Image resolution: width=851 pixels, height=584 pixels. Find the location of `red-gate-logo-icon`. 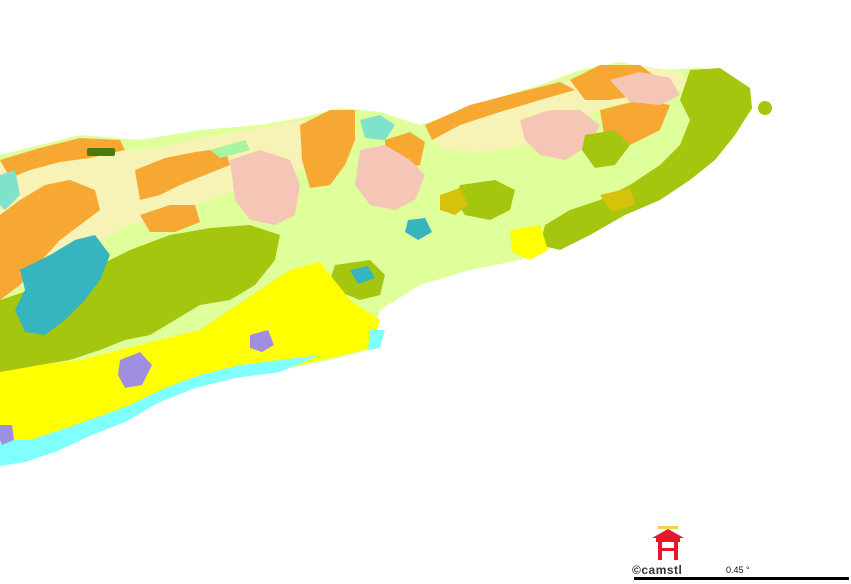

red-gate-logo-icon is located at coordinates (668, 543).